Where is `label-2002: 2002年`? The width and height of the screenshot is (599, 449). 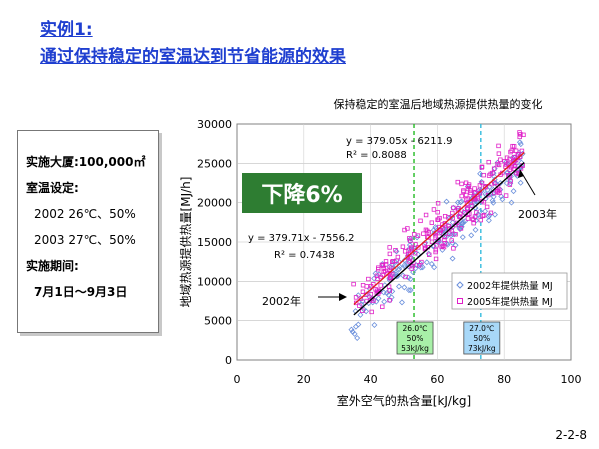 label-2002: 2002年 is located at coordinates (281, 301).